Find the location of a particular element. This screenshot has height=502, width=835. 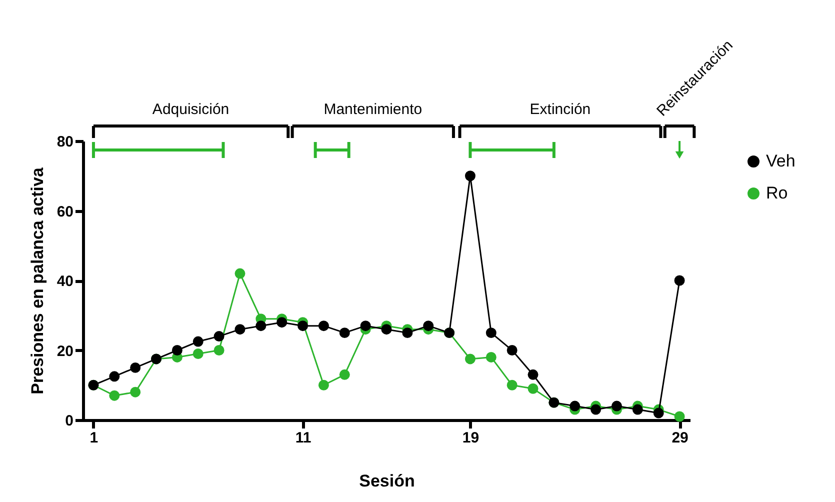

x-tick-label: 1 is located at coordinates (94, 438).